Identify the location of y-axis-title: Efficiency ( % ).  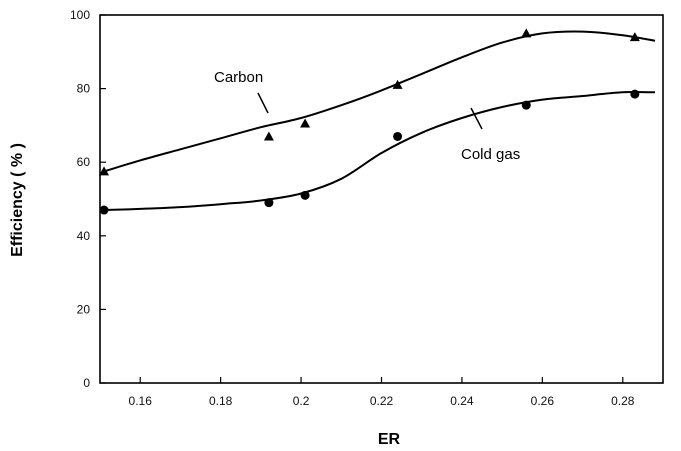
(17, 200).